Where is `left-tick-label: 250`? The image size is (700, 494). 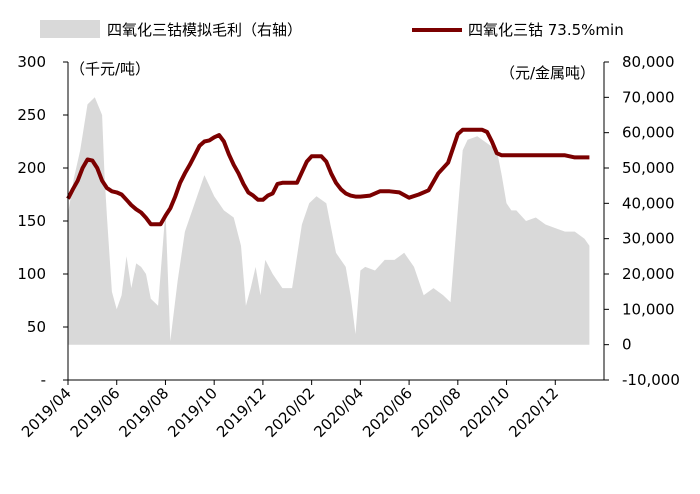 left-tick-label: 250 is located at coordinates (31, 115).